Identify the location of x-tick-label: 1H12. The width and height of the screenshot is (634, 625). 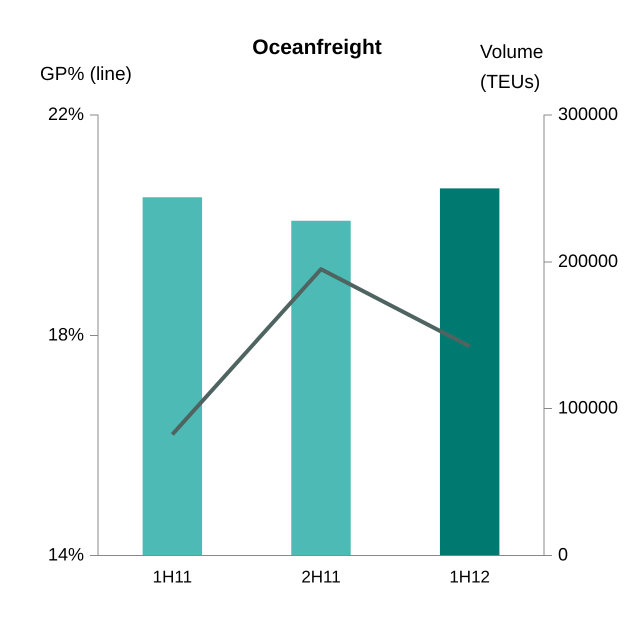
(469, 576).